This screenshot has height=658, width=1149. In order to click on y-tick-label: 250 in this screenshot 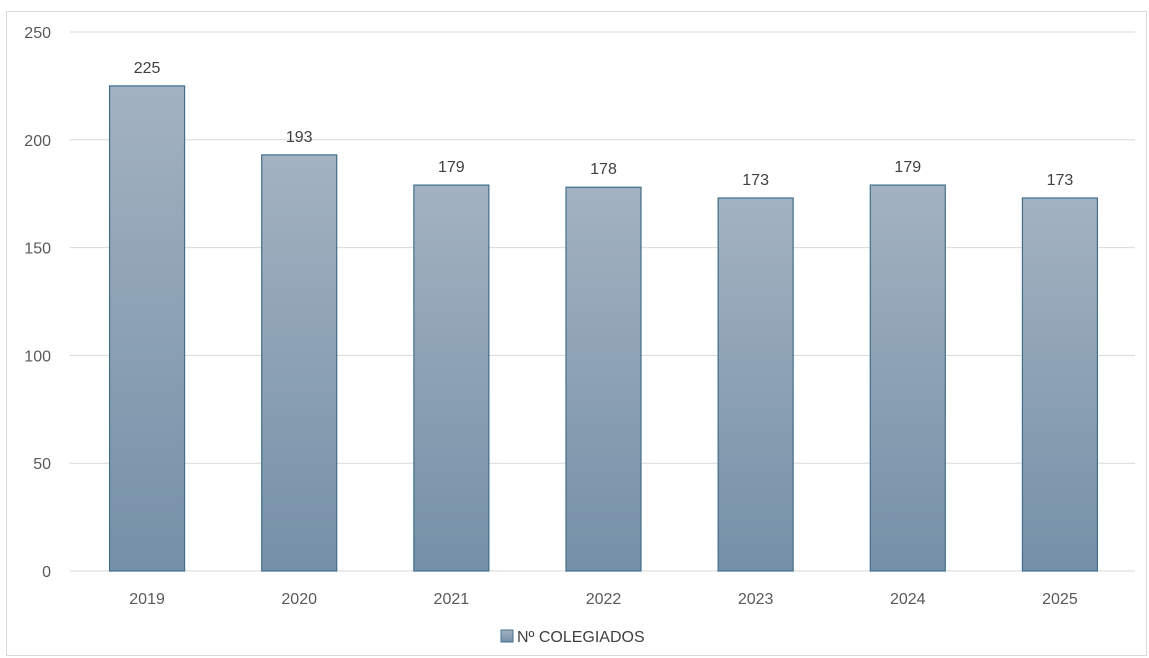, I will do `click(37, 33)`.